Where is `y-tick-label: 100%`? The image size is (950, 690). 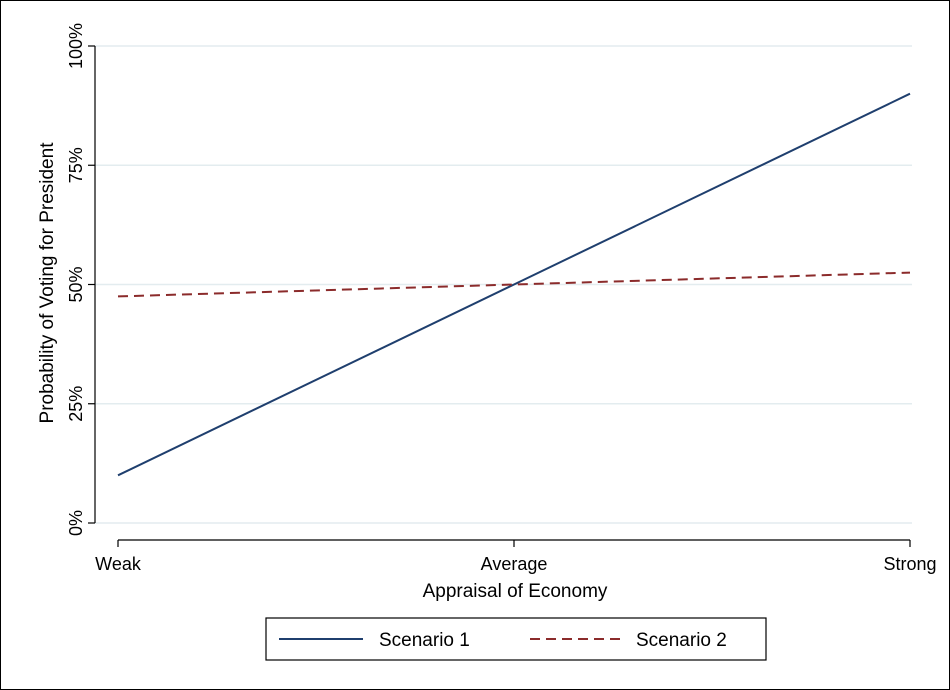 y-tick-label: 100% is located at coordinates (76, 46).